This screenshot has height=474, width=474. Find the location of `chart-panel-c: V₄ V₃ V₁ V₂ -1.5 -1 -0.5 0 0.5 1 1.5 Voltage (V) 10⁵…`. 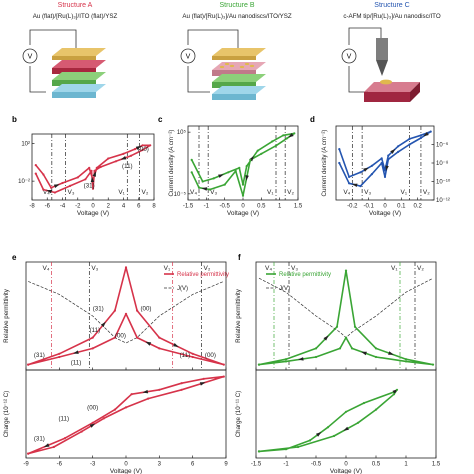

chart-panel-c: V₄ V₃ V₁ V₂ -1.5 -1 -0.5 0 0.5 1 1.5 Voltage (V) 10⁵… is located at coordinates (235, 171).